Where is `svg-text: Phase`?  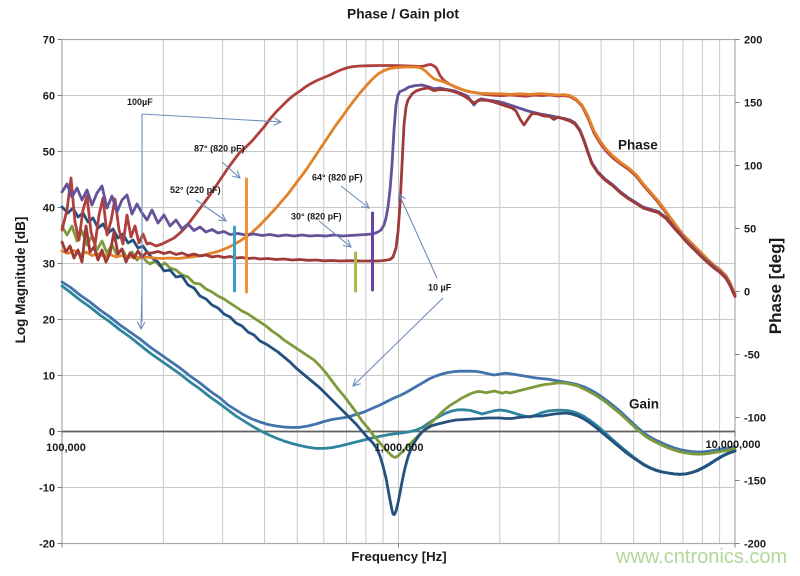 svg-text: Phase is located at coordinates (638, 145).